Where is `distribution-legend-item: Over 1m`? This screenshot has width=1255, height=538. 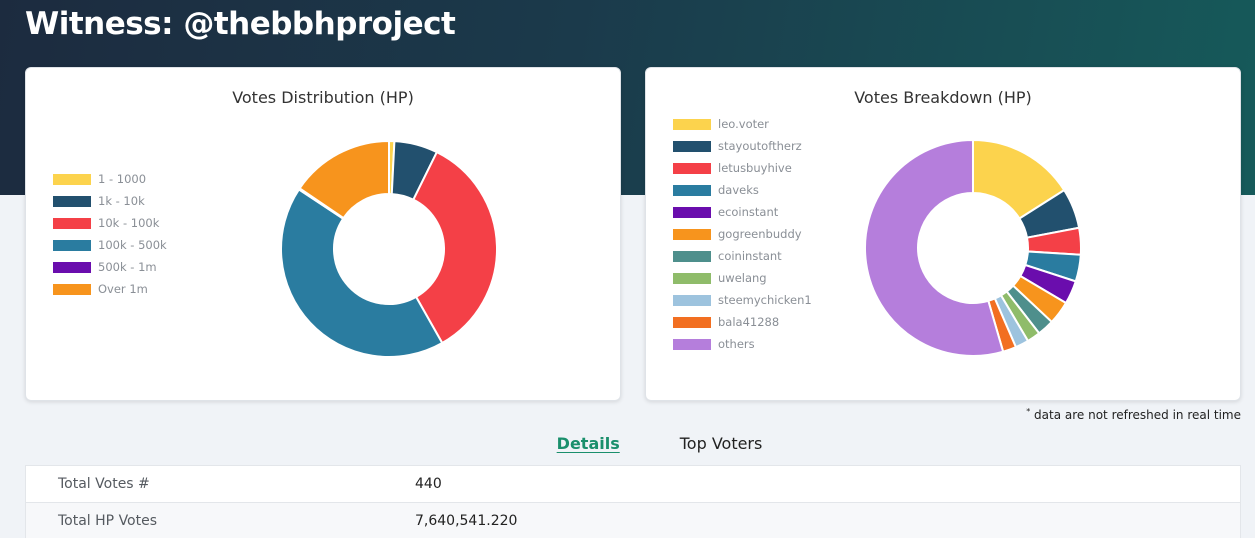
distribution-legend-item: Over 1m is located at coordinates (110, 289).